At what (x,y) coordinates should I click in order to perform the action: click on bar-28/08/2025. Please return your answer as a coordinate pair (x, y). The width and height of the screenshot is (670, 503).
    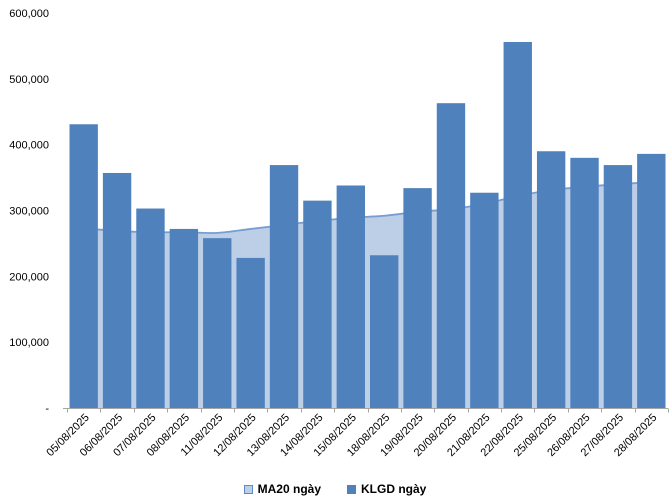
    Looking at the image, I should click on (651, 280).